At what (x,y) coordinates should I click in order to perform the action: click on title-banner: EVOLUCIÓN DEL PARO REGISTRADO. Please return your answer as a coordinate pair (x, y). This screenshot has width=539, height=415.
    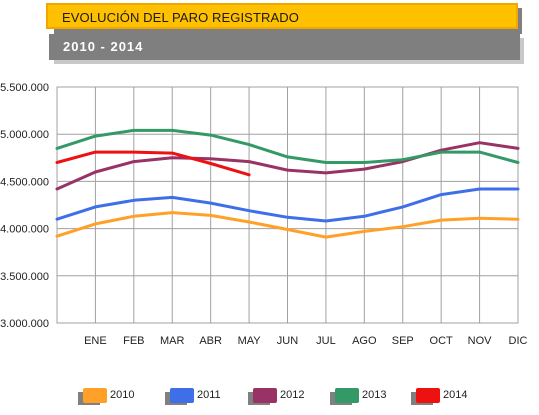
    Looking at the image, I should click on (282, 16).